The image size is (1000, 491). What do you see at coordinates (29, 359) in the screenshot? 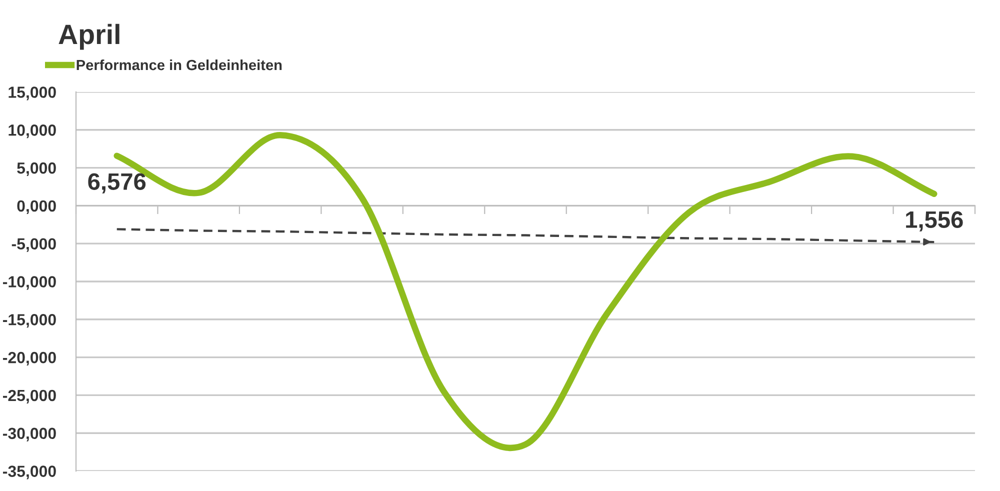
I see `y-tick-label: -20,000` at bounding box center [29, 359].